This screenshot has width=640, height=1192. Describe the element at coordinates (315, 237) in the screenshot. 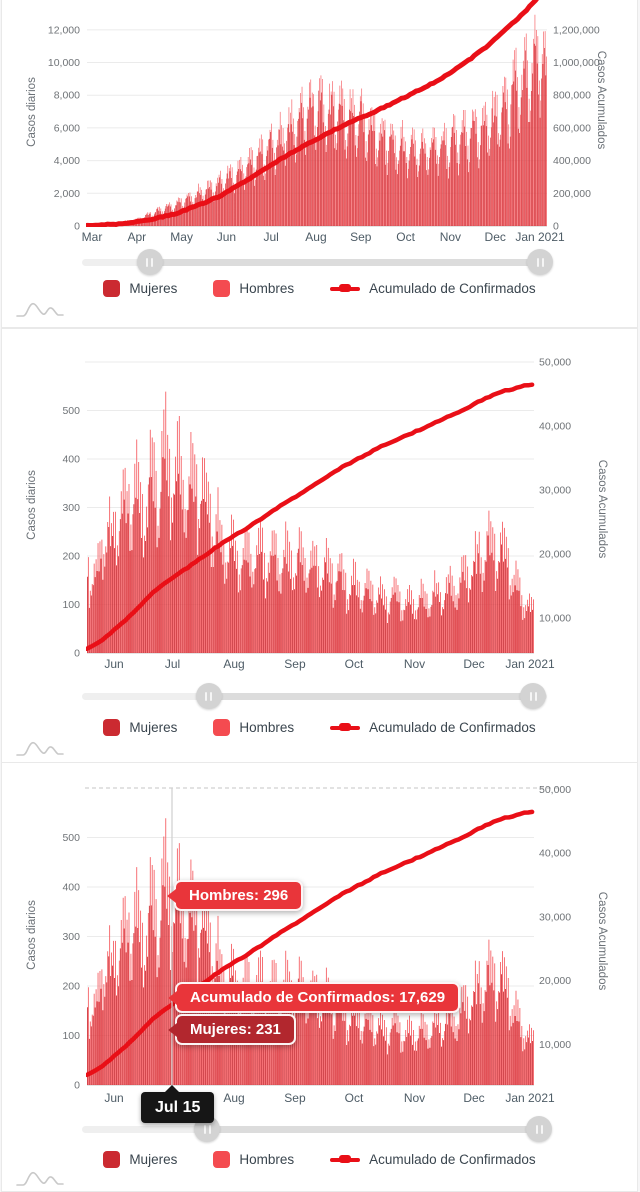

I see `svg-text: Aug` at that location.